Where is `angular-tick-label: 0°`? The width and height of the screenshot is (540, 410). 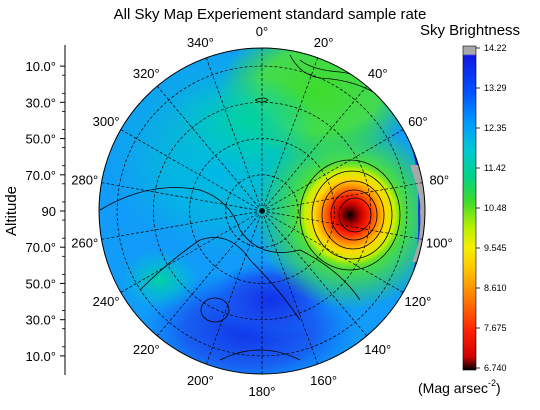
angular-tick-label: 0° is located at coordinates (262, 31).